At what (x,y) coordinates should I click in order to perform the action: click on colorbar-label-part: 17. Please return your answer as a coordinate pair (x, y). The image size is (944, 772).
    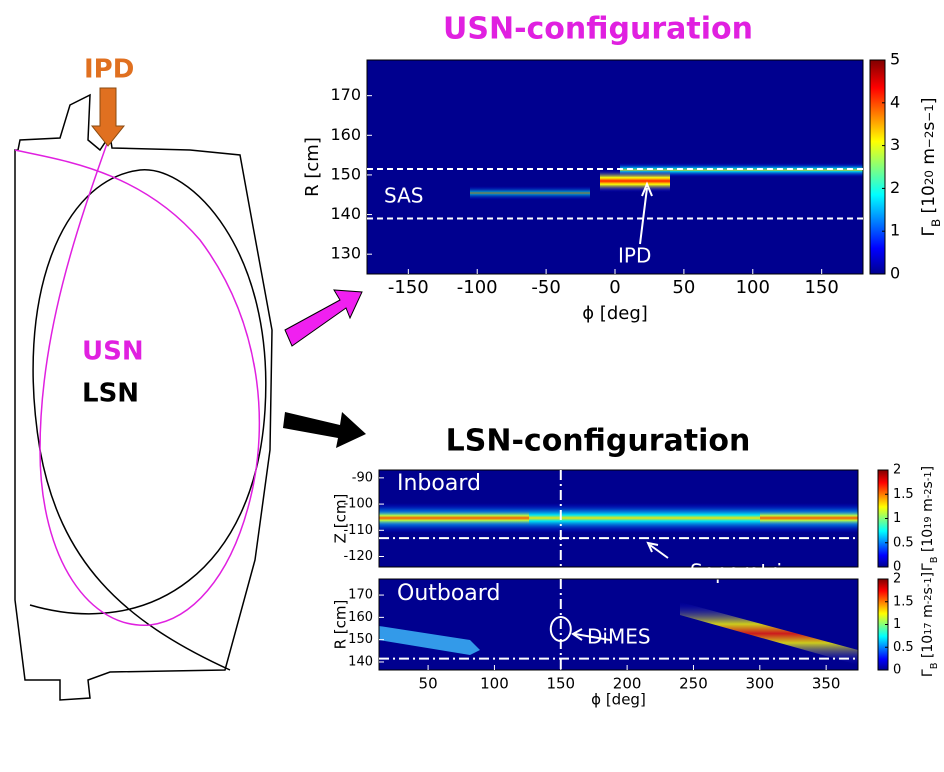
    Looking at the image, I should click on (928, 628).